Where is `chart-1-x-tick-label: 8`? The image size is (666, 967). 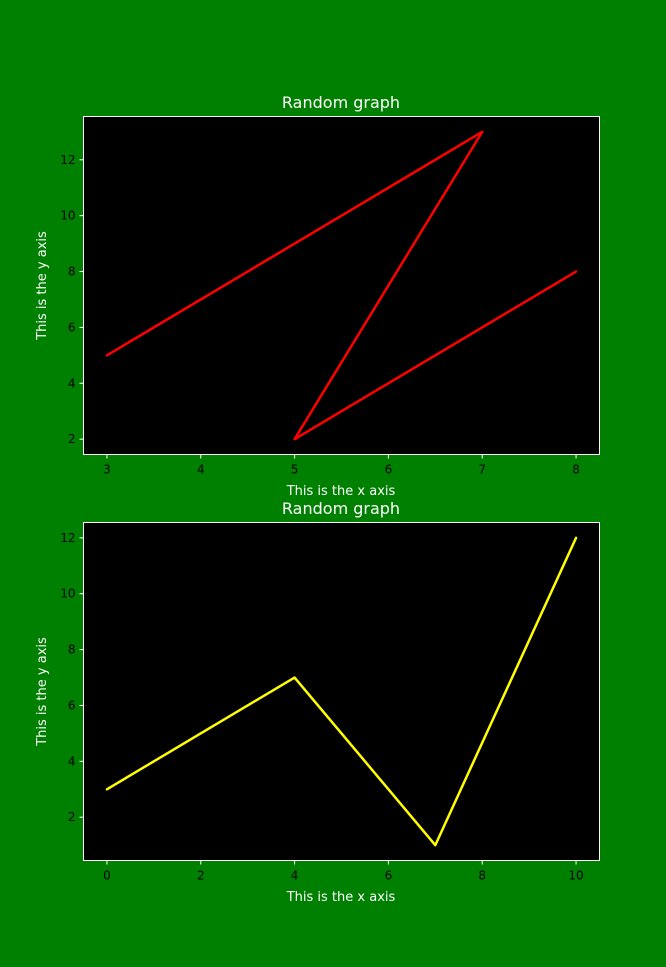
chart-1-x-tick-label: 8 is located at coordinates (576, 470).